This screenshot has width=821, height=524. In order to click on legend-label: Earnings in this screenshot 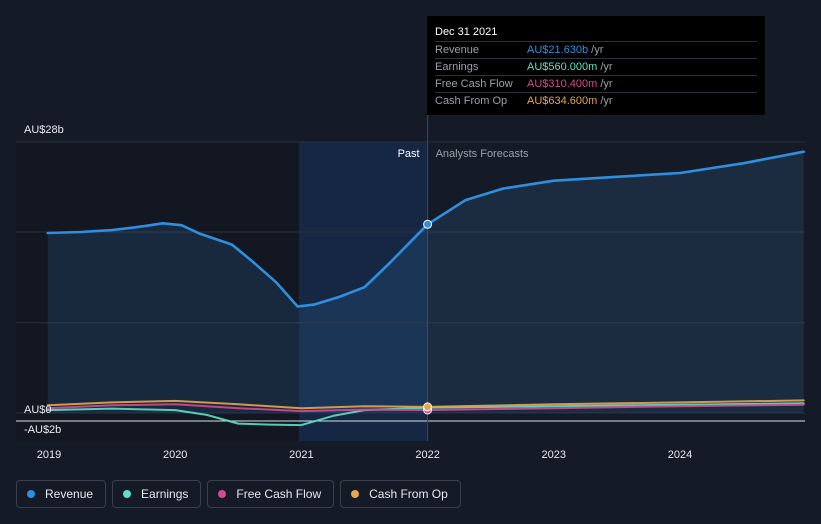, I will do `click(165, 494)`.